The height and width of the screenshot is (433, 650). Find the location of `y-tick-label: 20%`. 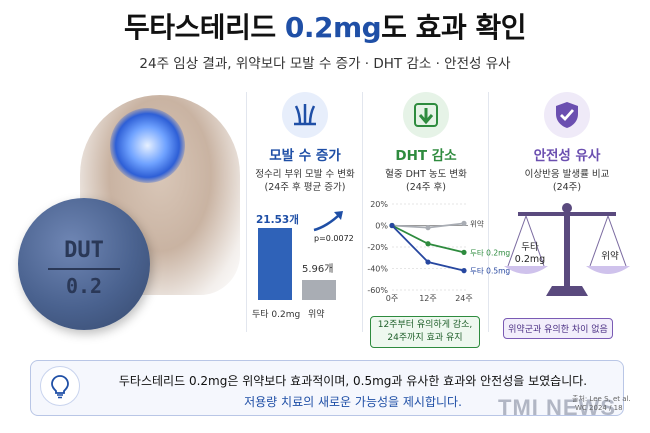

y-tick-label: 20% is located at coordinates (379, 204).